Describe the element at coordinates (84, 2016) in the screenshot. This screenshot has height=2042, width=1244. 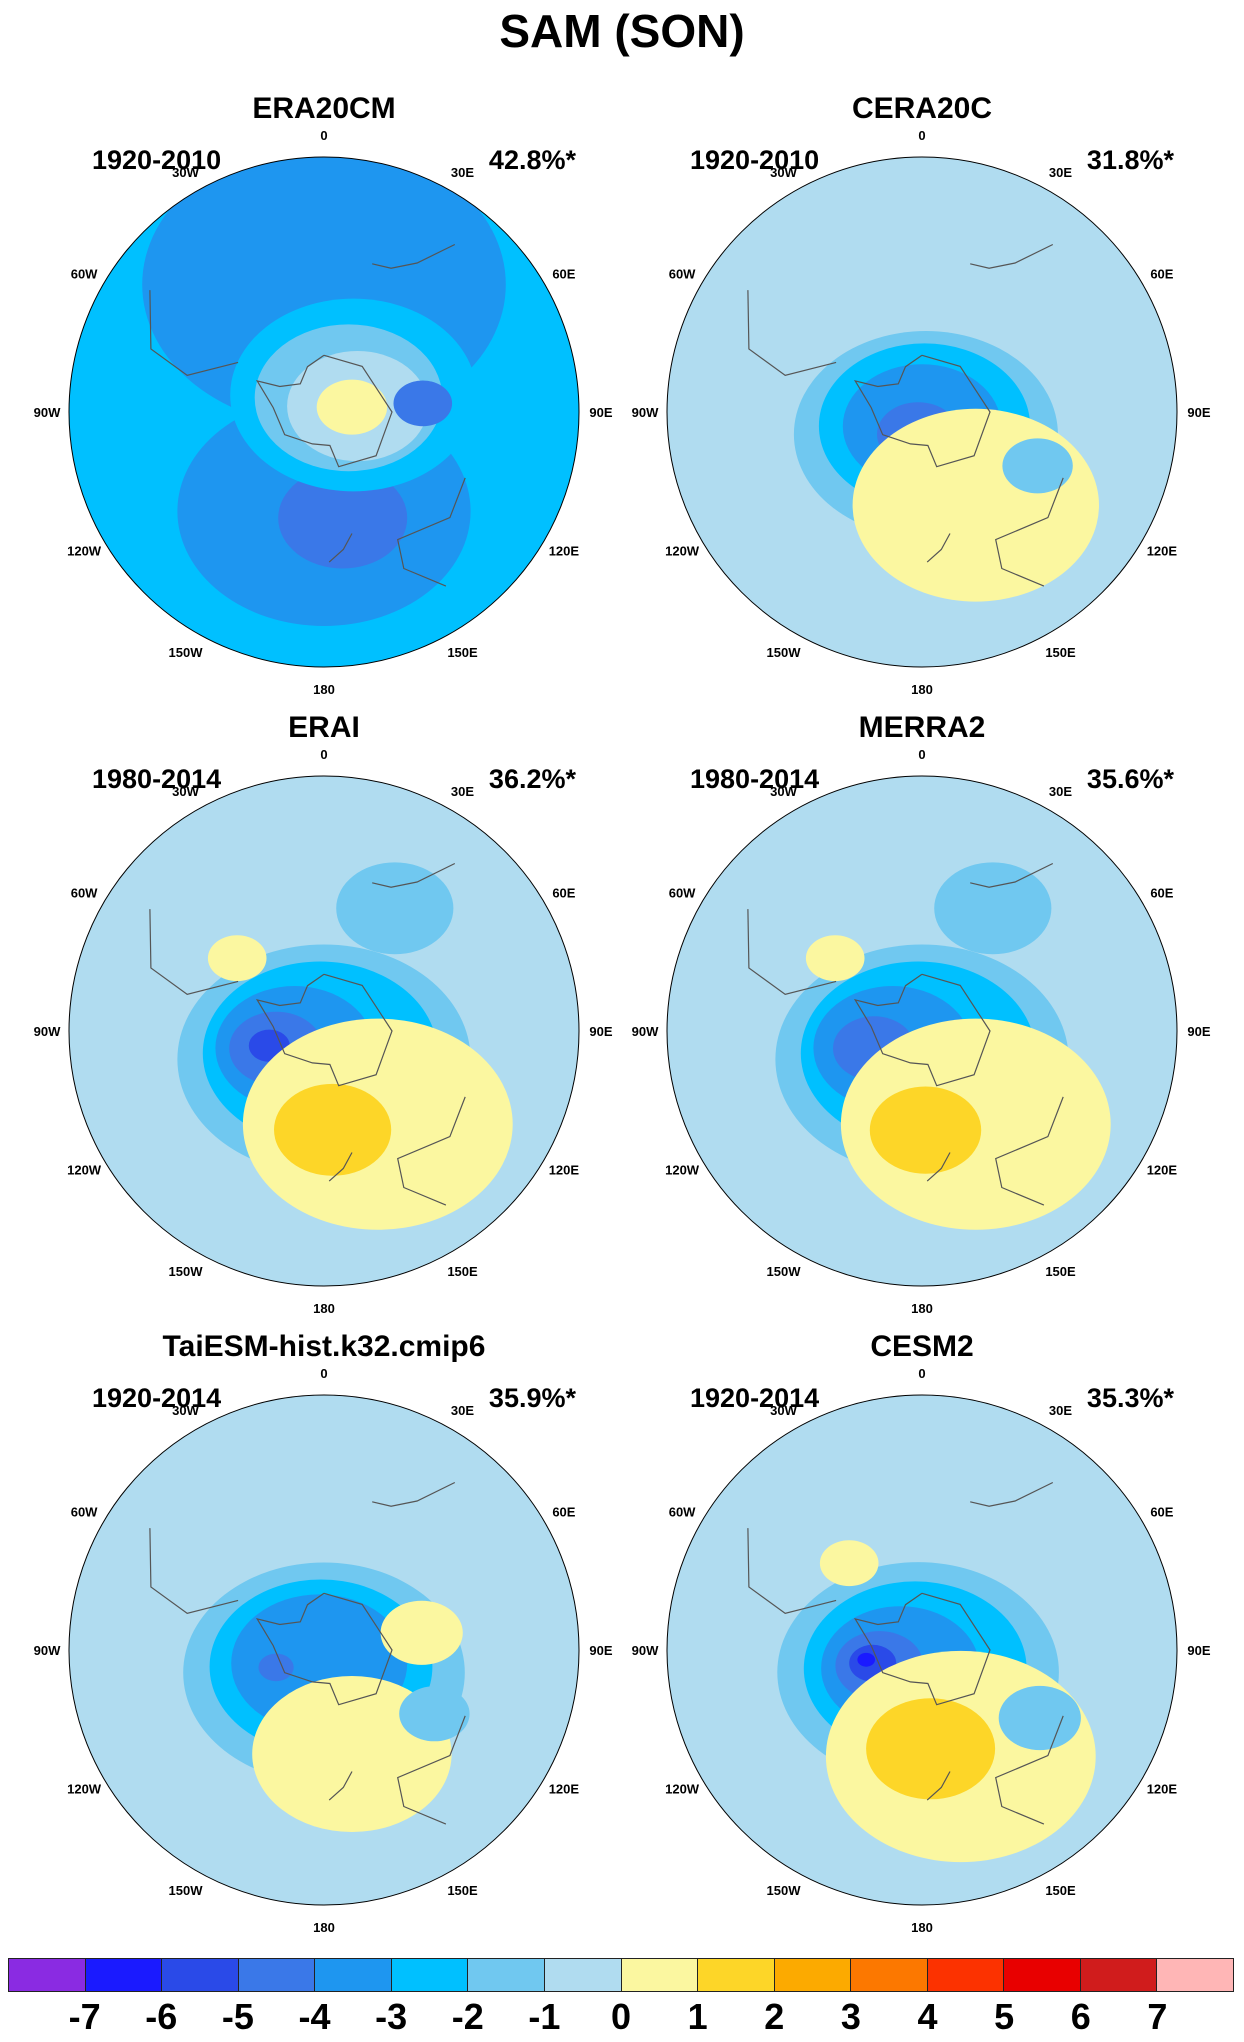
I see `colorbar-tick-label: -7` at that location.